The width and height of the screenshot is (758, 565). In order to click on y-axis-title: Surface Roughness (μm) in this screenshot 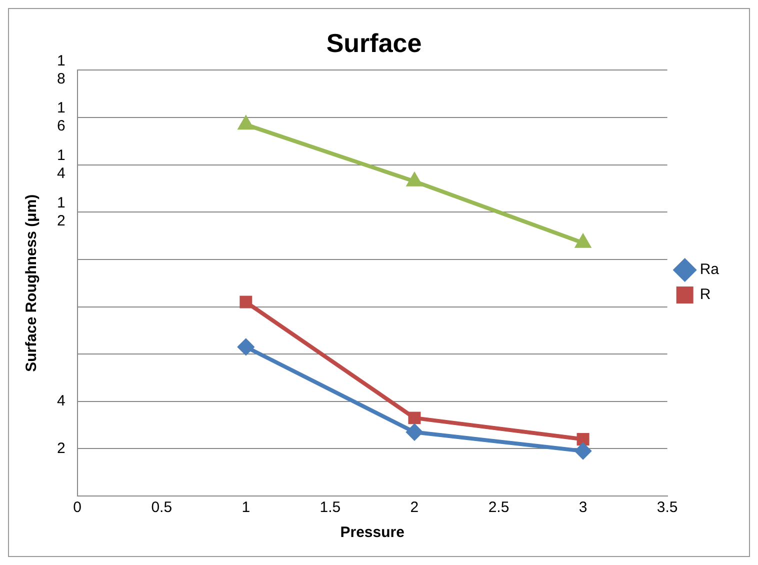, I will do `click(31, 283)`.